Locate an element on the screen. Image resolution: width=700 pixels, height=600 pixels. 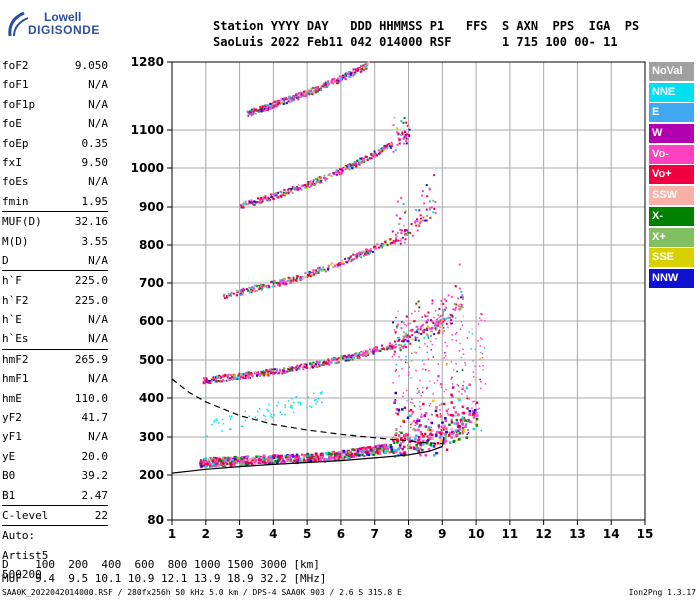
param-row: C-level 22 is located at coordinates (55, 515).